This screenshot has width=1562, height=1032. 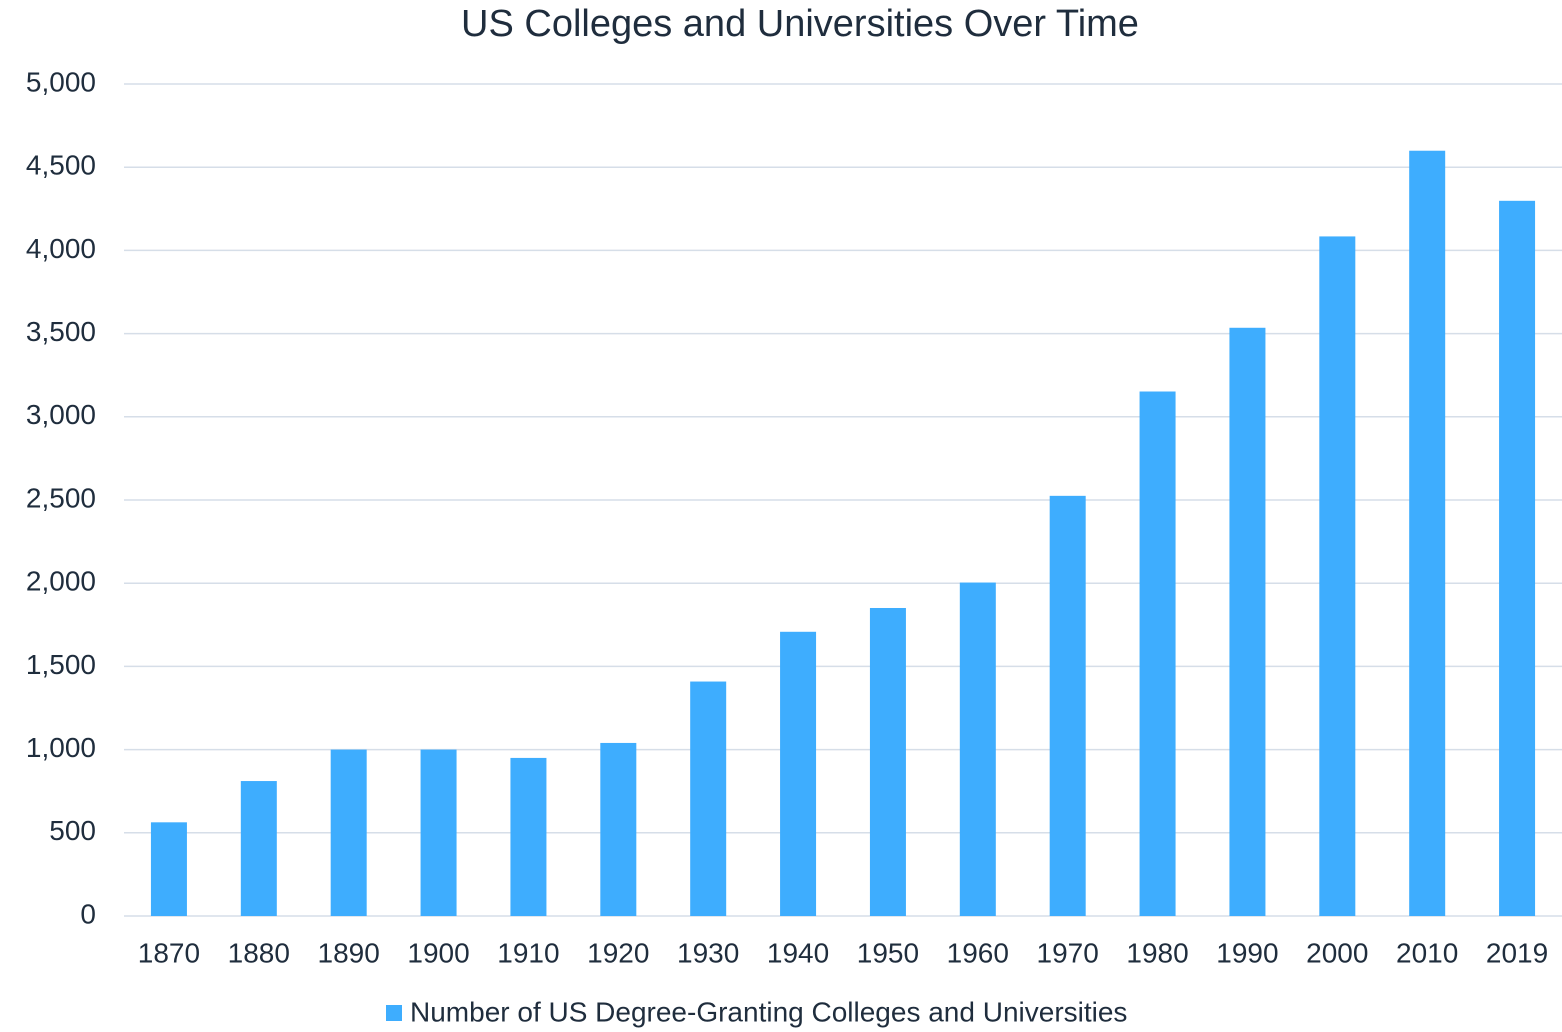 I want to click on x-tick-label: 1880, so click(x=259, y=952).